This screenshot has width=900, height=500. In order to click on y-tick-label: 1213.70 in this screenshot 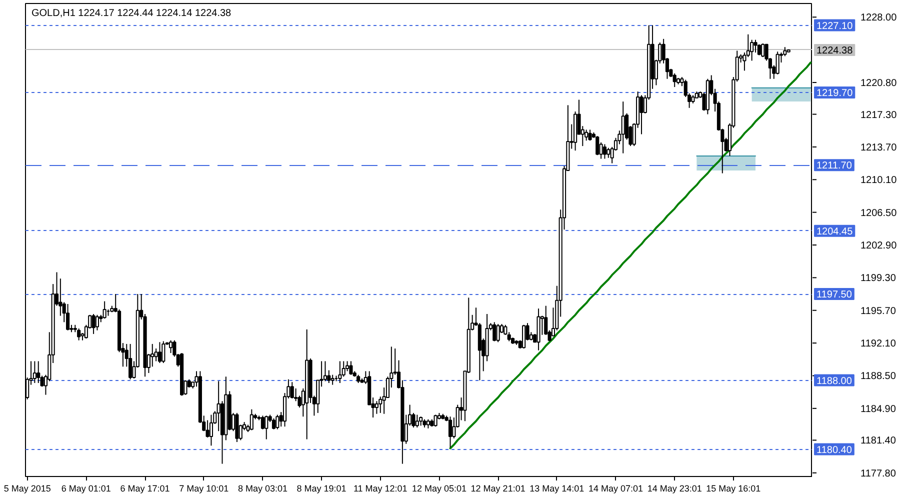, I will do `click(879, 148)`.